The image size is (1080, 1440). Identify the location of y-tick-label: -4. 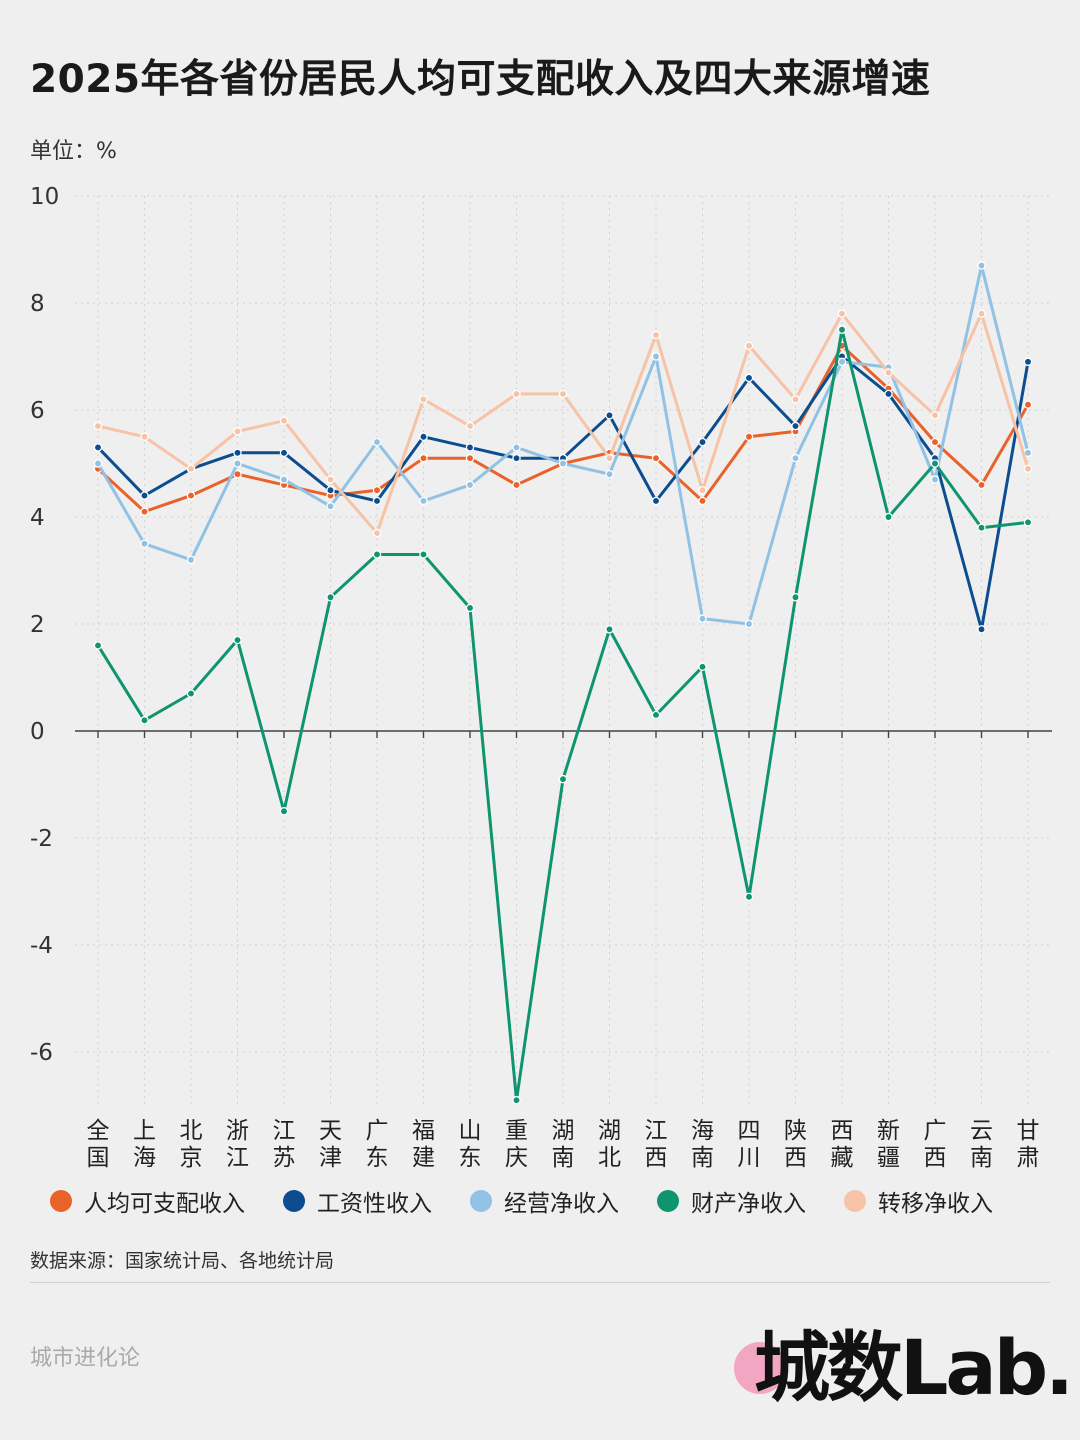
(41, 946).